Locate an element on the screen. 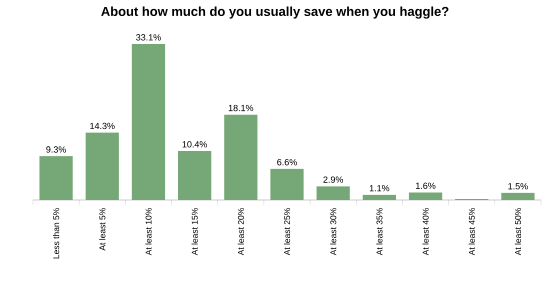 The image size is (550, 300). data-label: 1.6% is located at coordinates (426, 185).